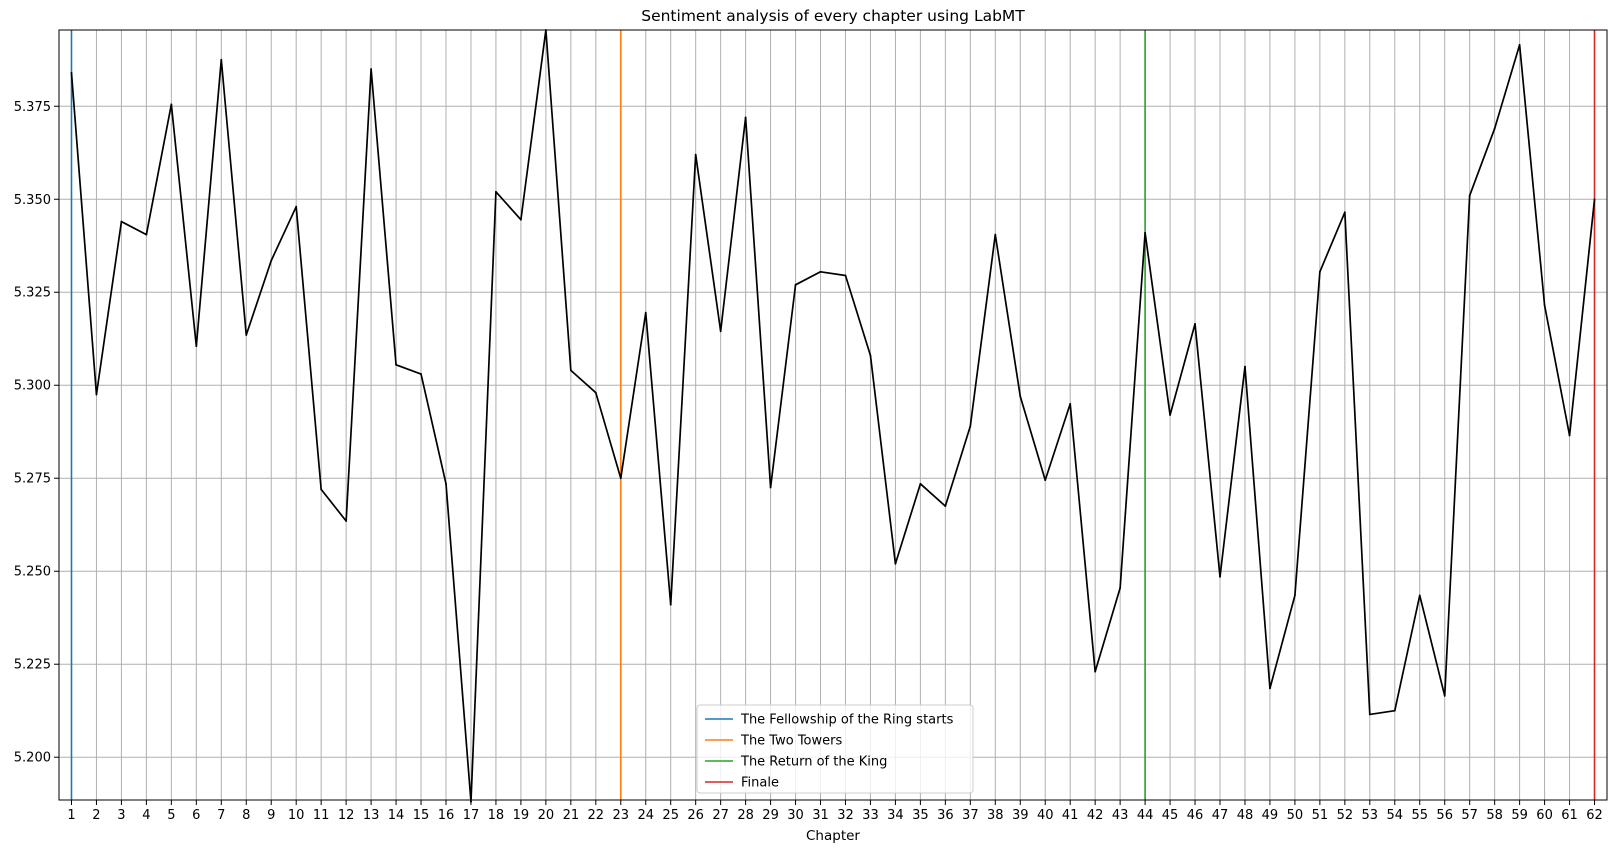 This screenshot has height=853, width=1619. I want to click on y-tick-label: 5.375, so click(32, 107).